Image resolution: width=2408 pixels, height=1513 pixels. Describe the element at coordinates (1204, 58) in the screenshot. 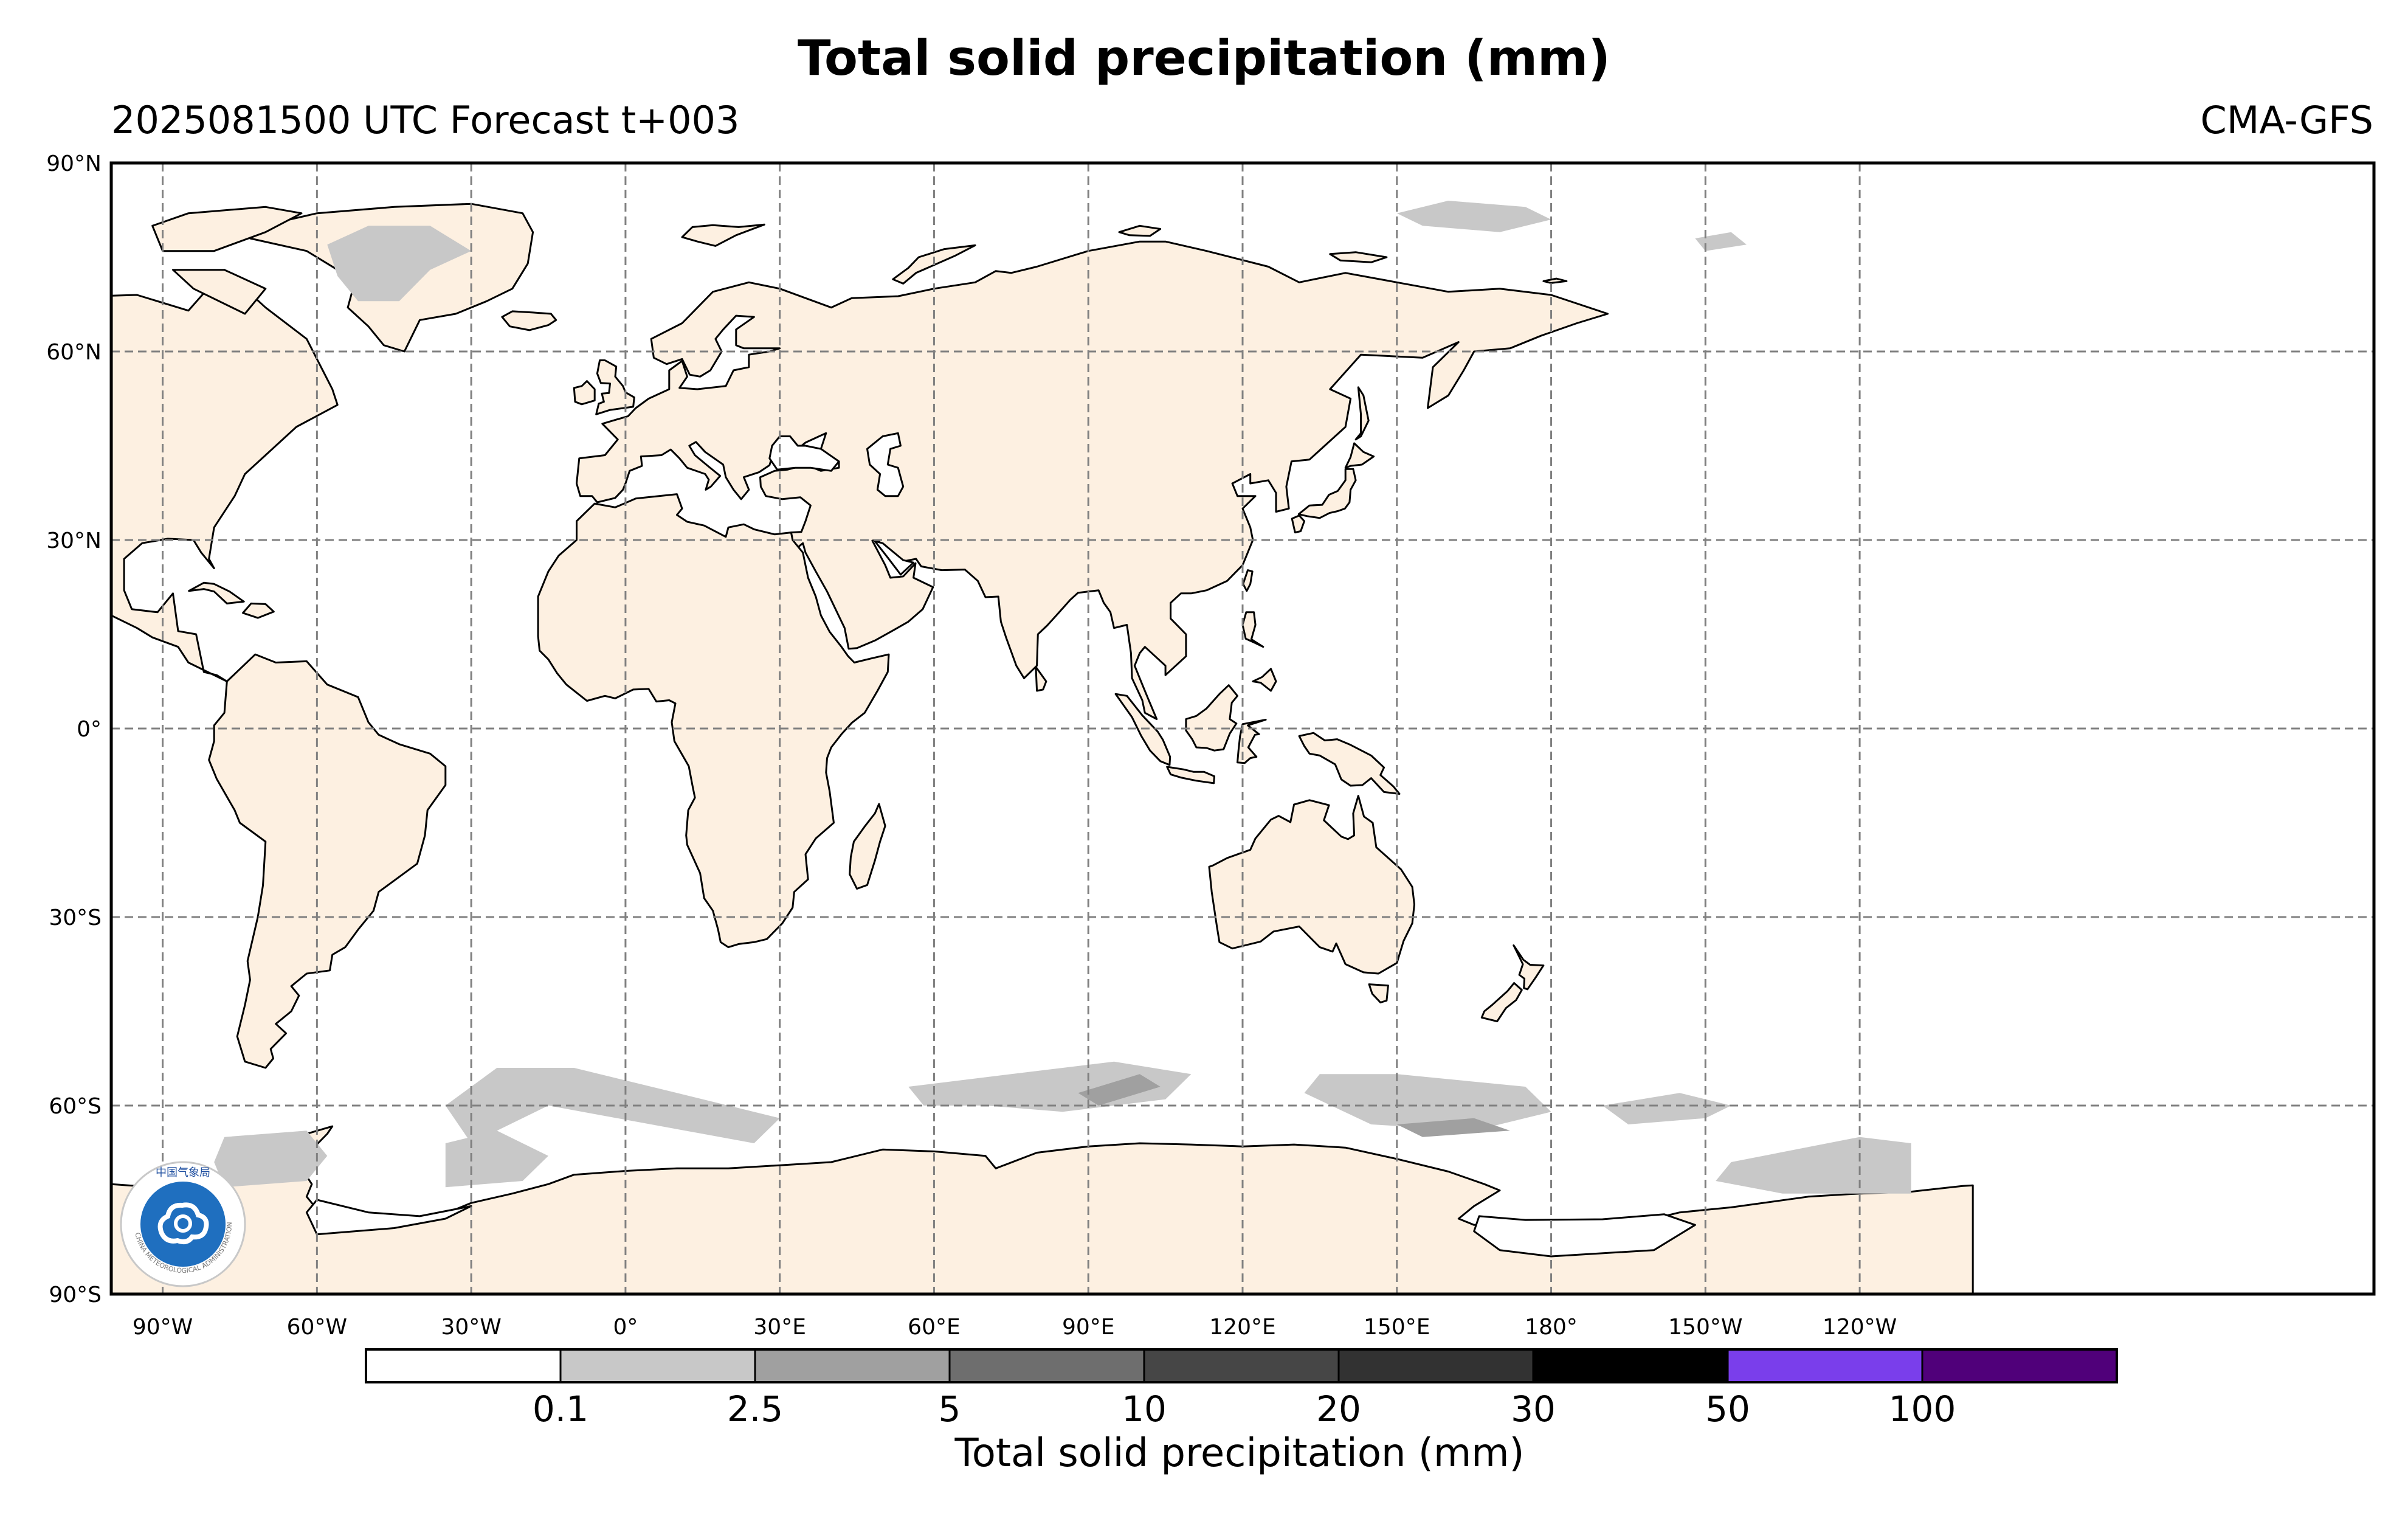

I see `map-title: Total solid precipitation (mm)` at that location.